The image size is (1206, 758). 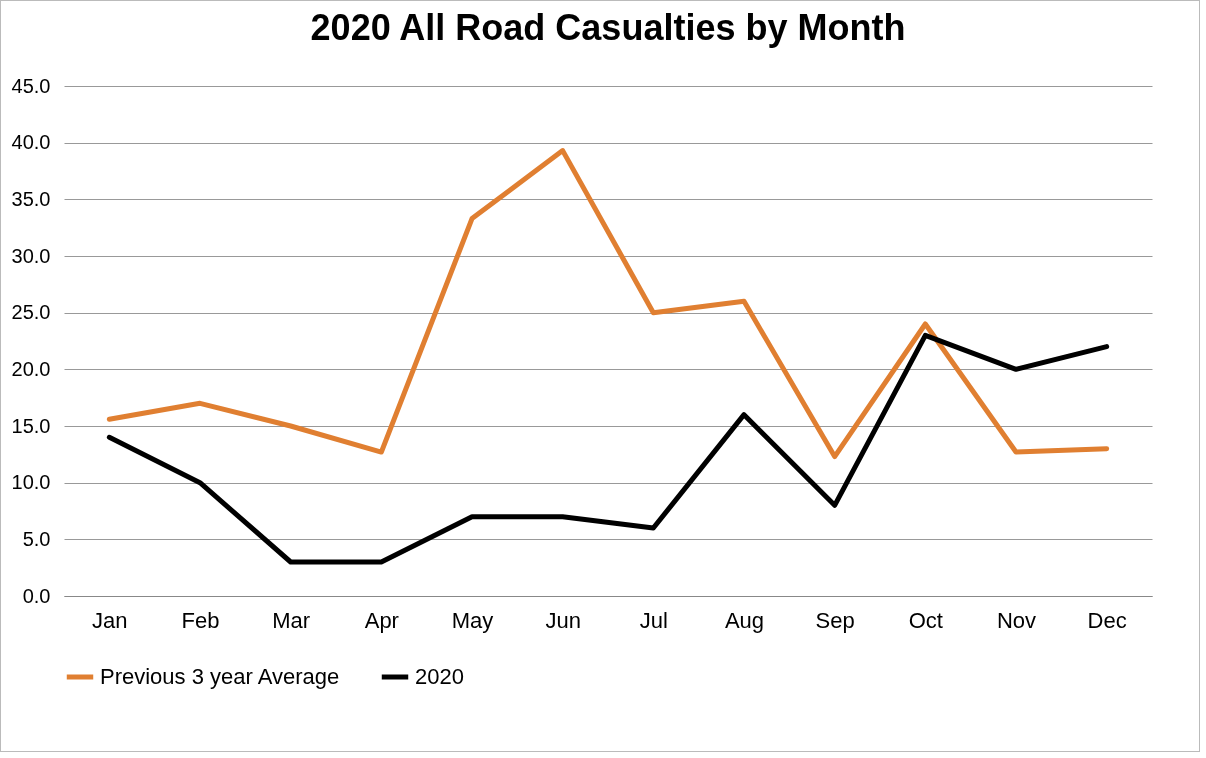 What do you see at coordinates (925, 620) in the screenshot?
I see `x-tick-label: Oct` at bounding box center [925, 620].